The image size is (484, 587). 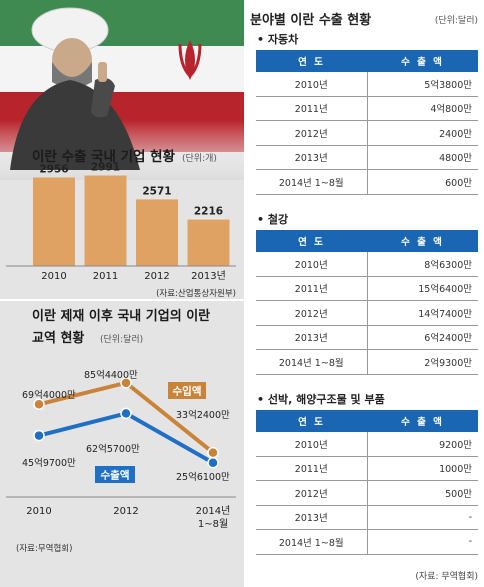 I want to click on value-cell: 8억6300만, so click(x=422, y=264).